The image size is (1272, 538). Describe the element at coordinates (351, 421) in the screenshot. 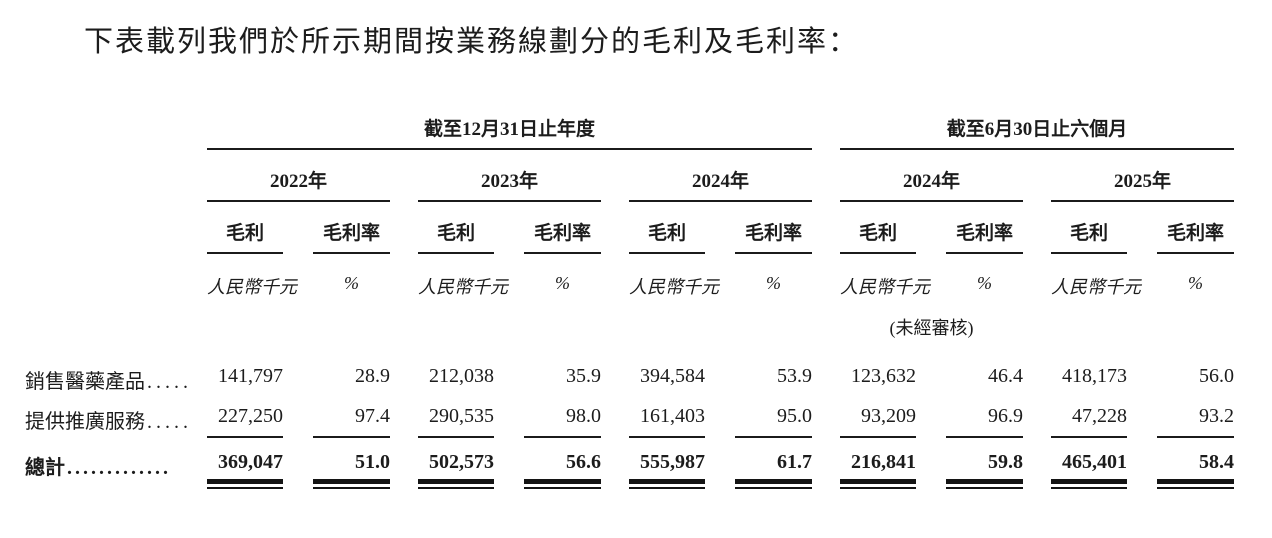

I see `gross-margin-value: 97.4` at that location.